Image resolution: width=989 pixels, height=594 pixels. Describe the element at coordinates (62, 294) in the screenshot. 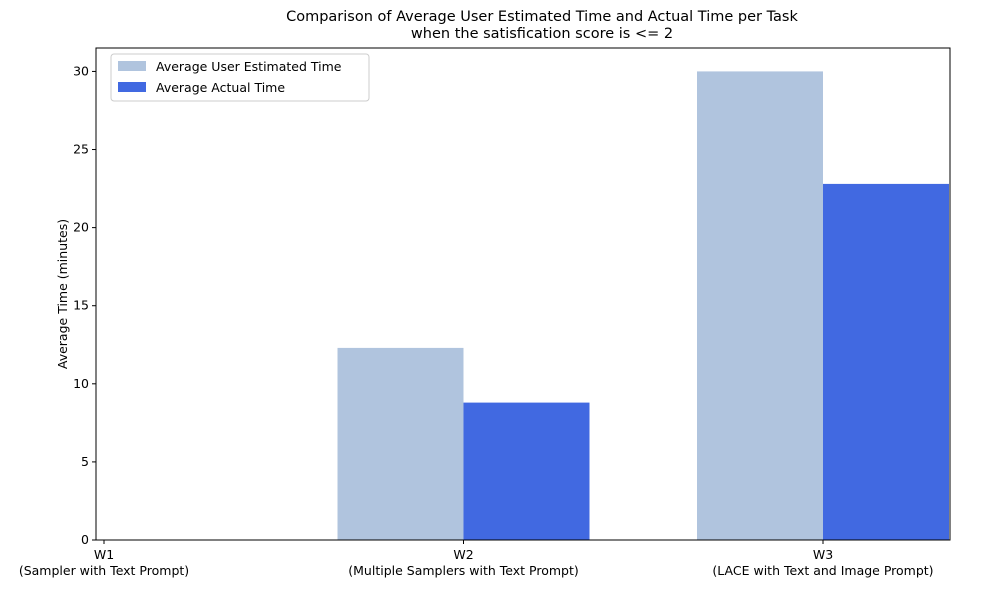

I see `y-axis-label: Average Time (minutes)` at that location.